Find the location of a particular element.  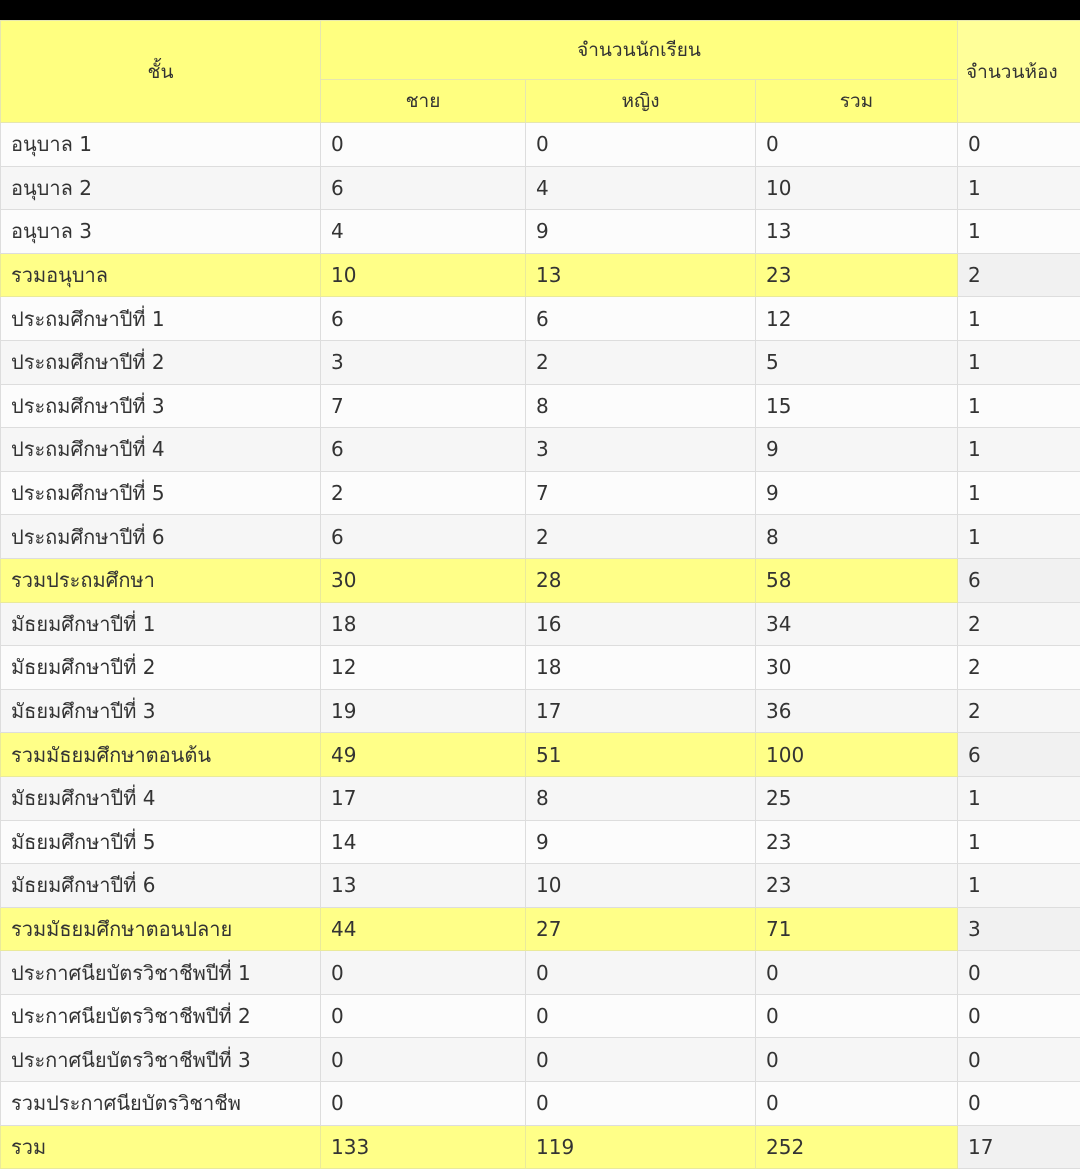

cell-female: 27 is located at coordinates (641, 929).